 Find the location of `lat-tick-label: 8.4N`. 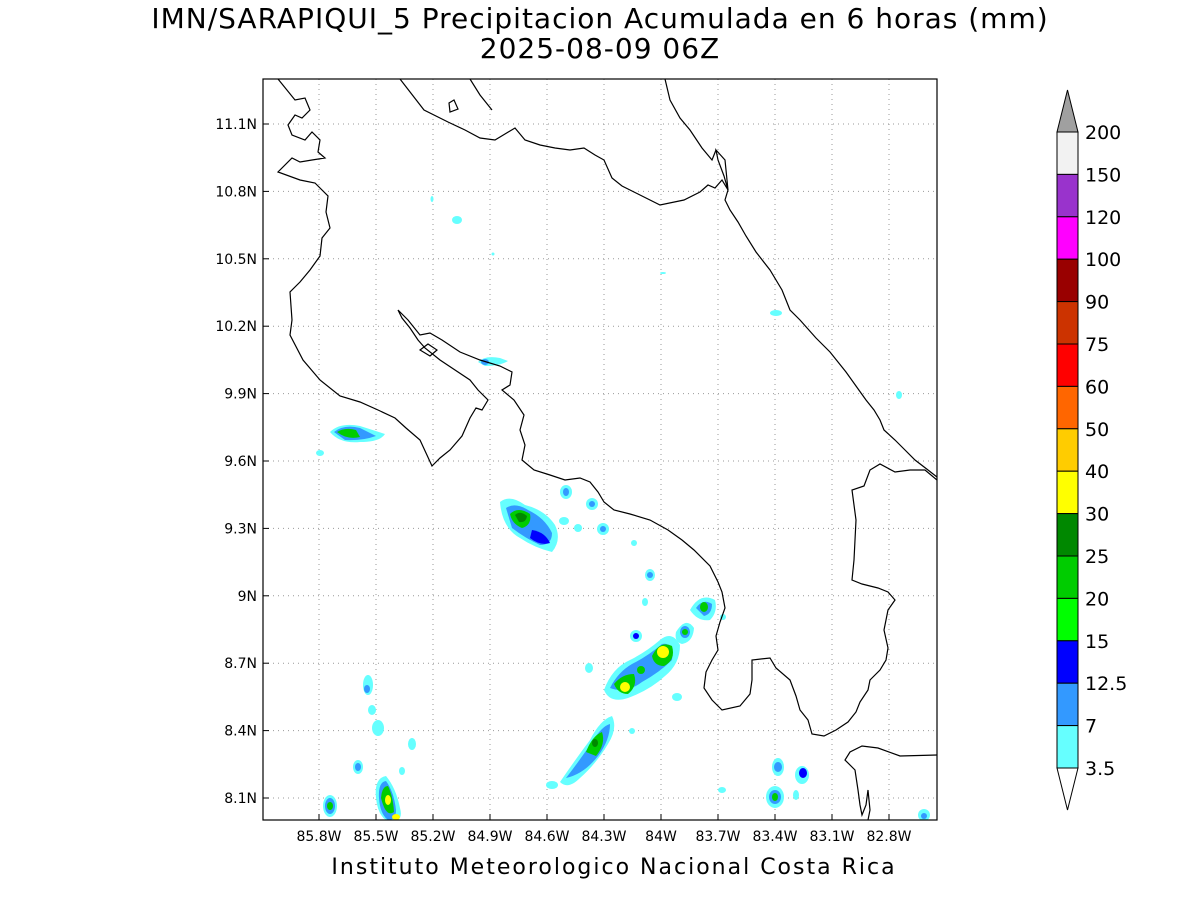

lat-tick-label: 8.4N is located at coordinates (240, 732).